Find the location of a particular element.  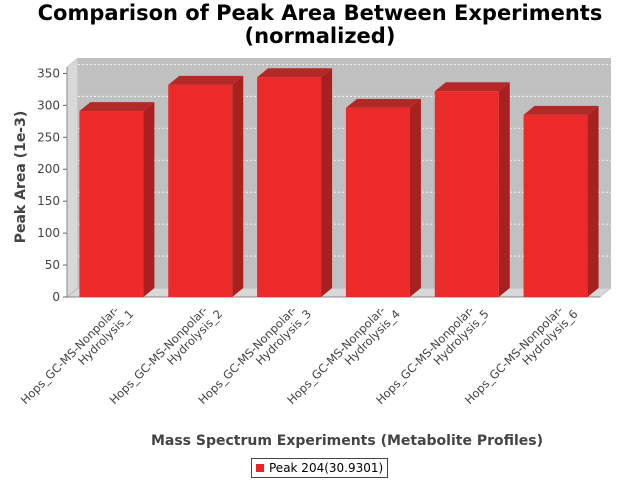

y-tick-label: 0 is located at coordinates (56, 297).